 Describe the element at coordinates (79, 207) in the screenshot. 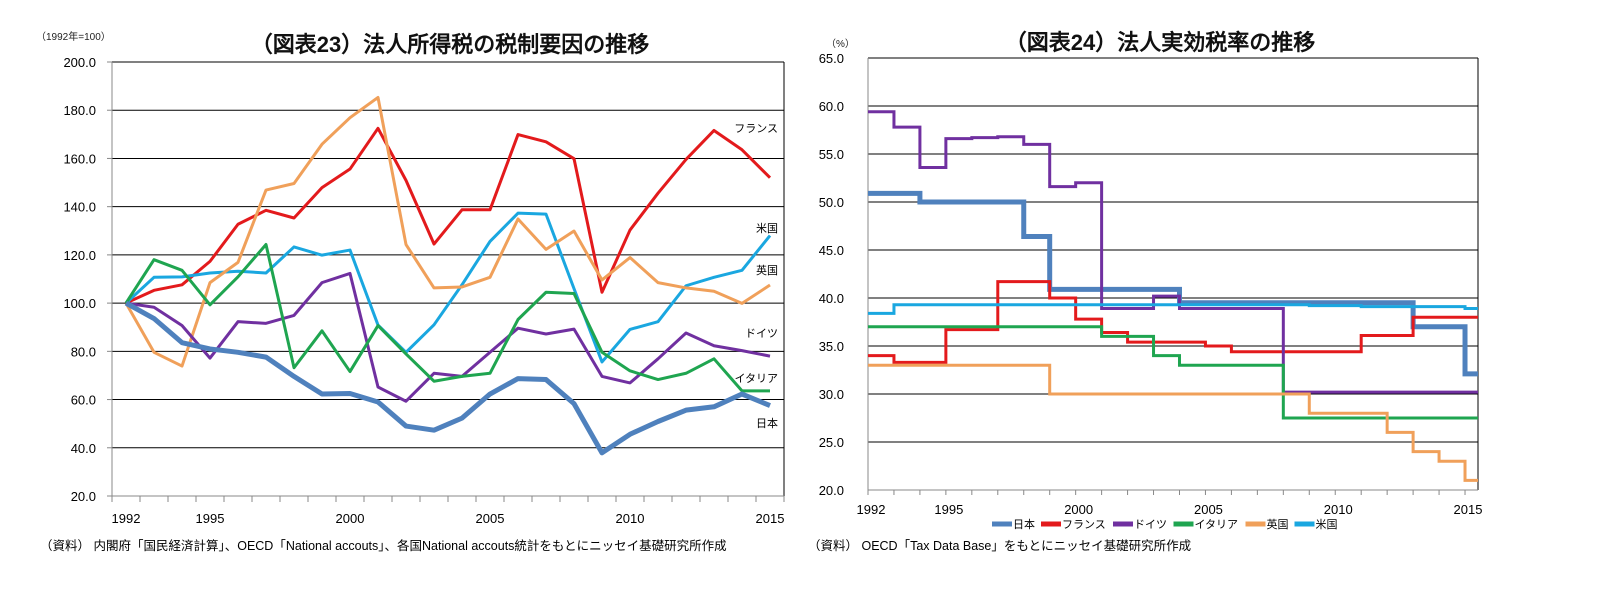

I see `y-tick-label: 140.0` at that location.